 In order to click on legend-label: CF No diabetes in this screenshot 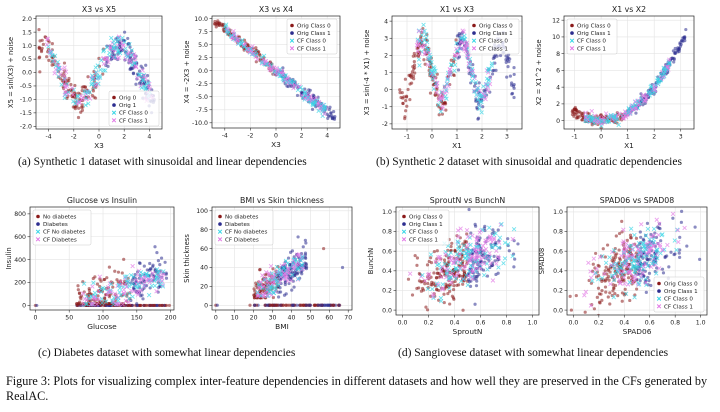, I will do `click(64, 233)`.